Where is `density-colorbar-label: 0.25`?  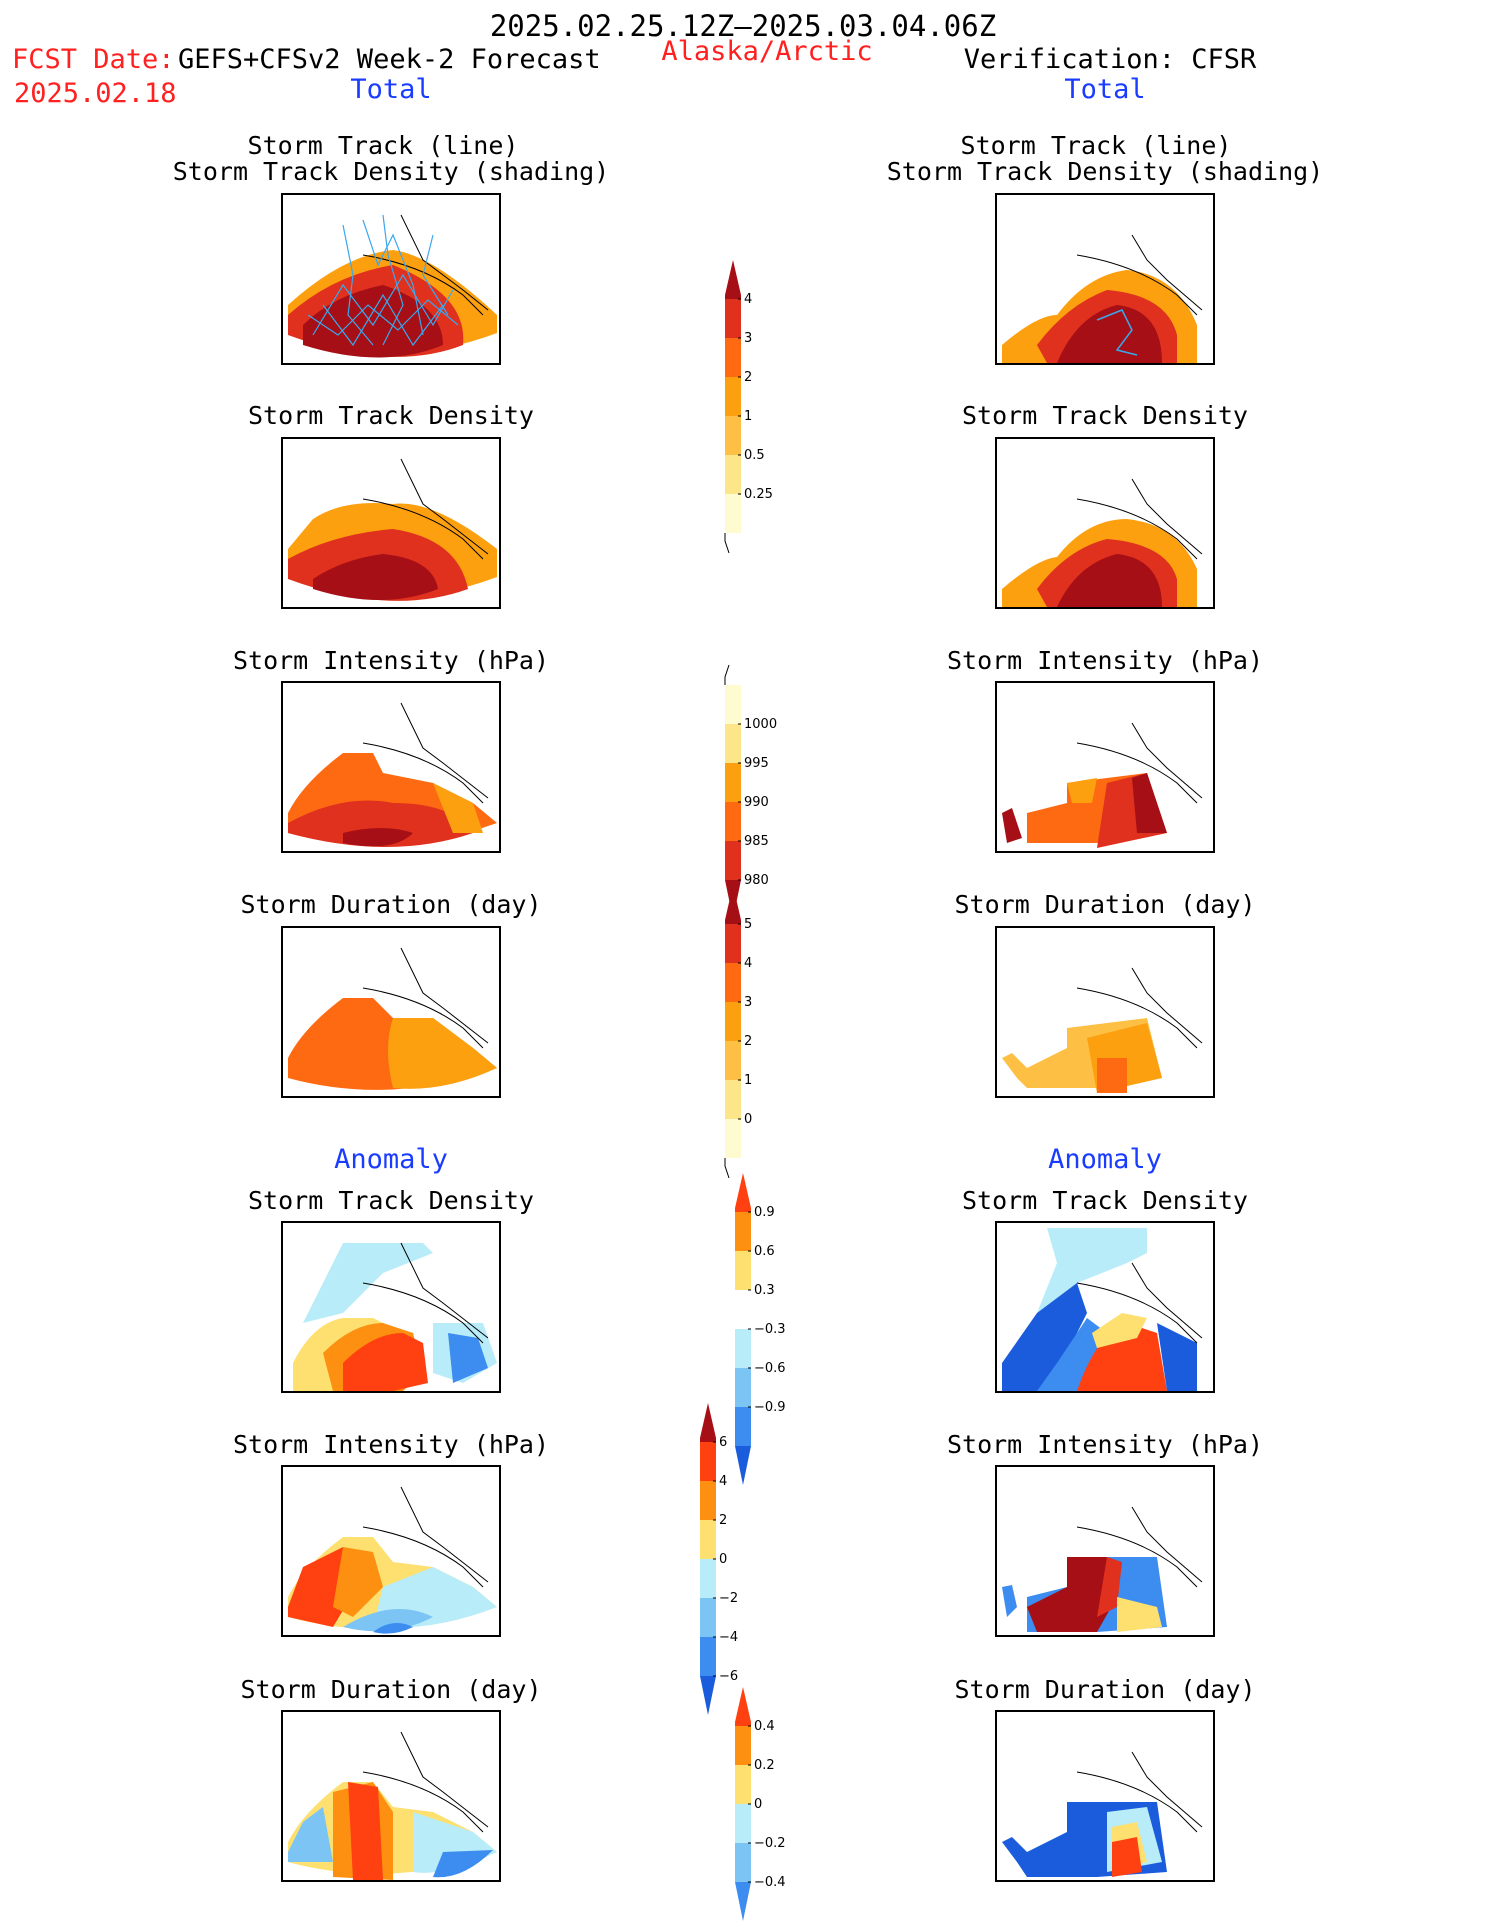 density-colorbar-label: 0.25 is located at coordinates (758, 494).